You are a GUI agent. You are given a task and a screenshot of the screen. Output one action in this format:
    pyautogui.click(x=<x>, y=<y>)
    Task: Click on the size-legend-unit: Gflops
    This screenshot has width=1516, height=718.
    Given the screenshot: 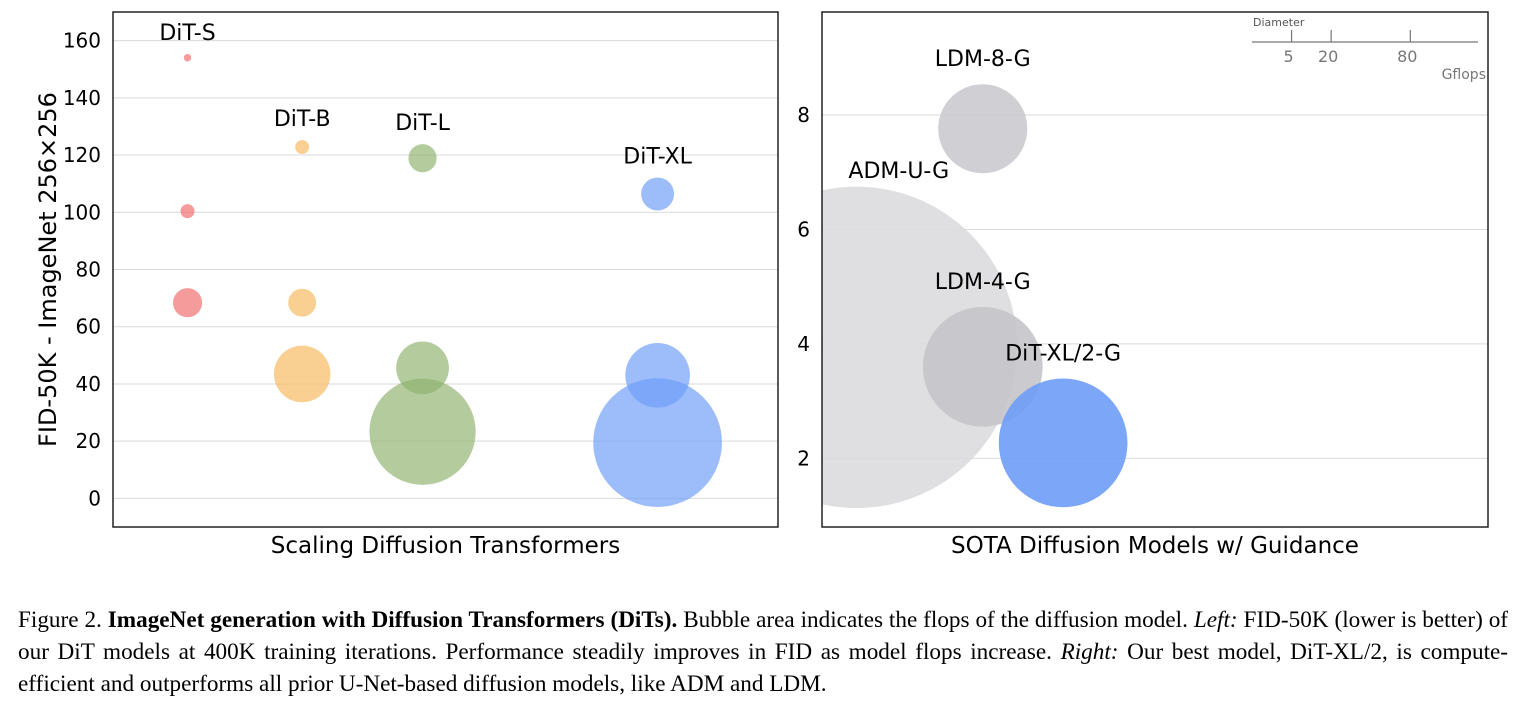 What is the action you would take?
    pyautogui.click(x=1464, y=75)
    